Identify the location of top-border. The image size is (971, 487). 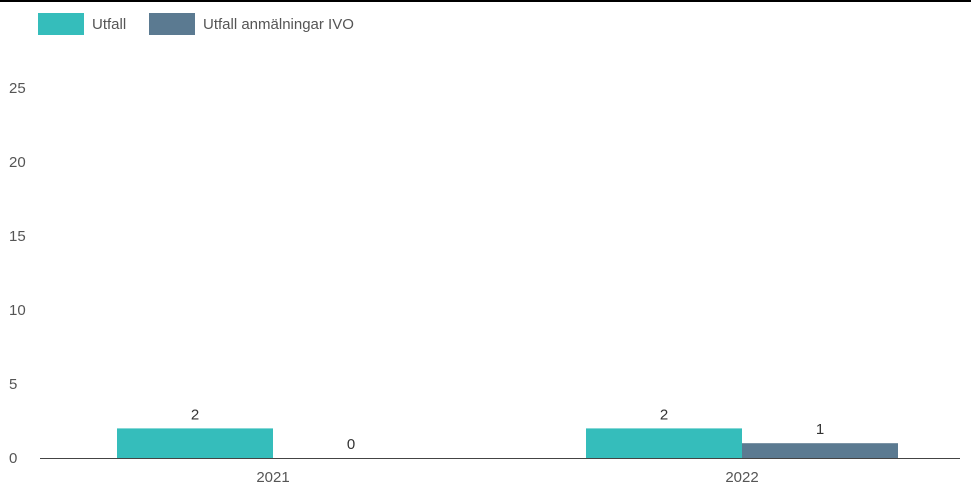
(485, 1).